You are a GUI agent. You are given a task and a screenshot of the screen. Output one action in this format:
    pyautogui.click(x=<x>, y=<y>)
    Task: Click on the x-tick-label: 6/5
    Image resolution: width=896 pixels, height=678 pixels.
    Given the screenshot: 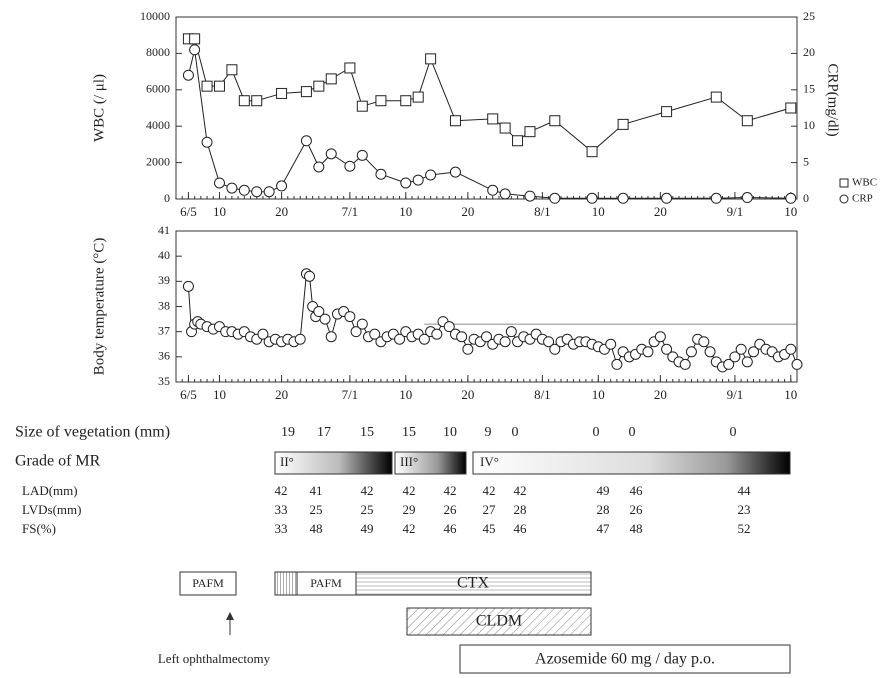 What is the action you would take?
    pyautogui.click(x=188, y=211)
    